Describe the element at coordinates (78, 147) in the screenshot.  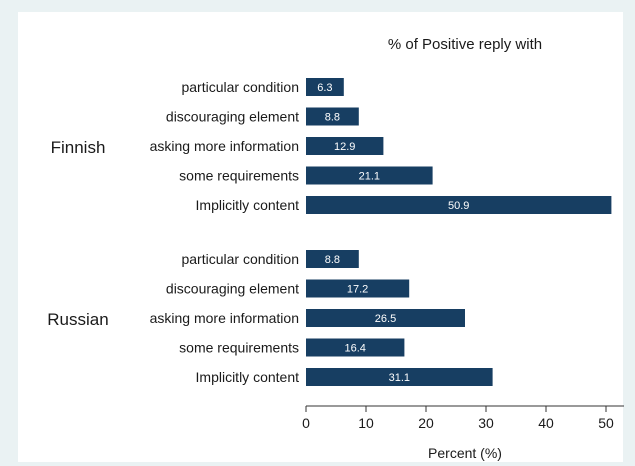
I see `group-label: Finnish` at that location.